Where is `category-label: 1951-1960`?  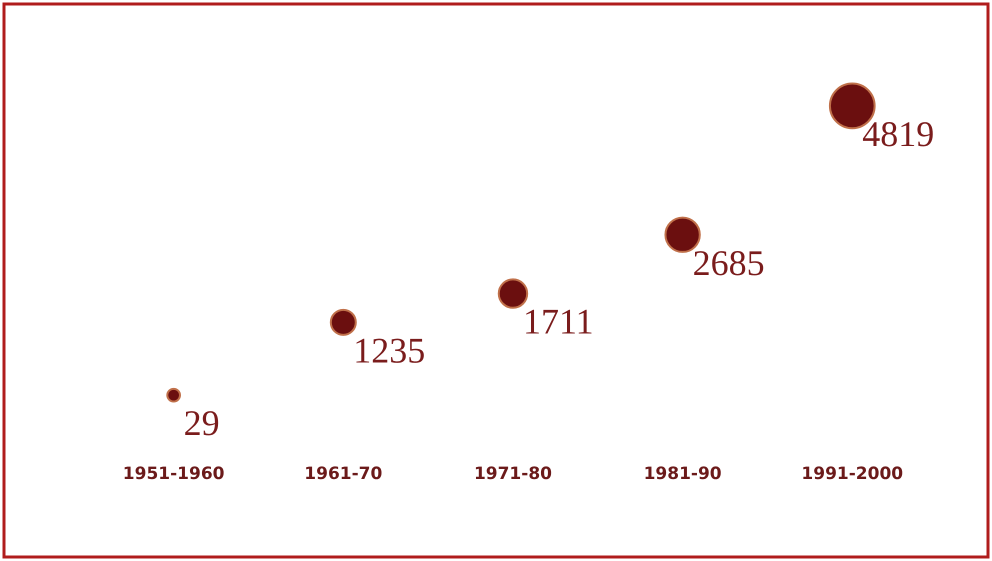 category-label: 1951-1960 is located at coordinates (173, 474).